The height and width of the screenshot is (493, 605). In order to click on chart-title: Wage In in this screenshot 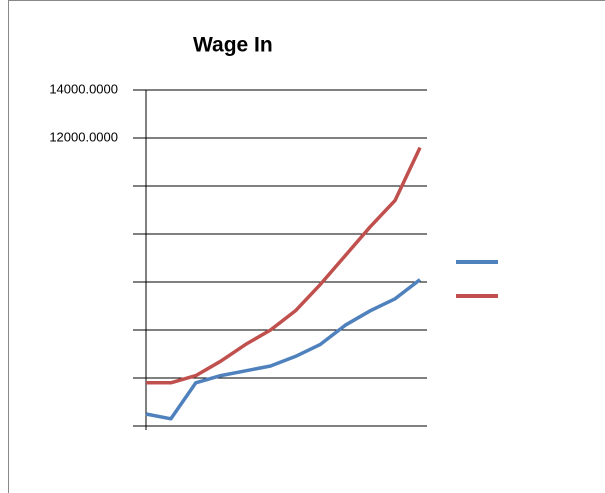, I will do `click(233, 45)`.